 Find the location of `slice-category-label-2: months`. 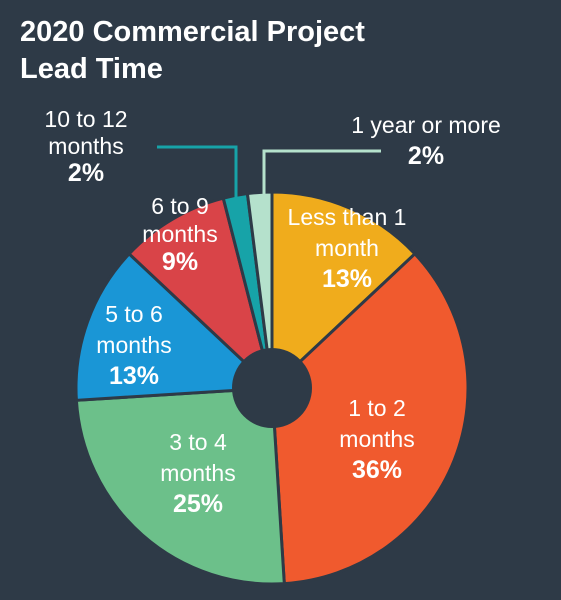

slice-category-label-2: months is located at coordinates (197, 473).